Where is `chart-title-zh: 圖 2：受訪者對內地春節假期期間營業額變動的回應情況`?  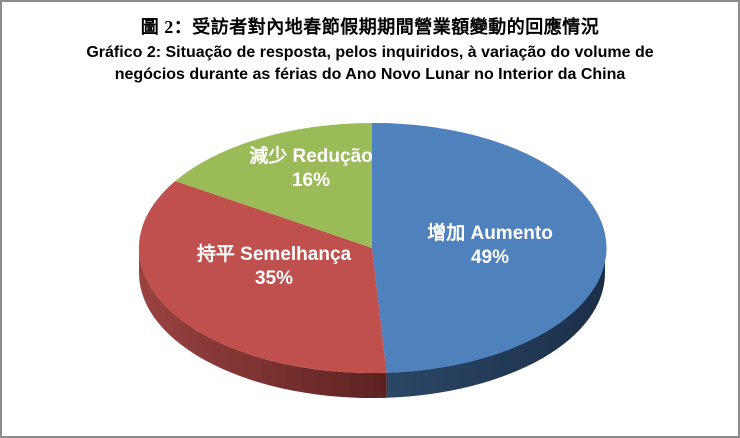 chart-title-zh: 圖 2：受訪者對內地春節假期期間營業額變動的回應情況 is located at coordinates (370, 27).